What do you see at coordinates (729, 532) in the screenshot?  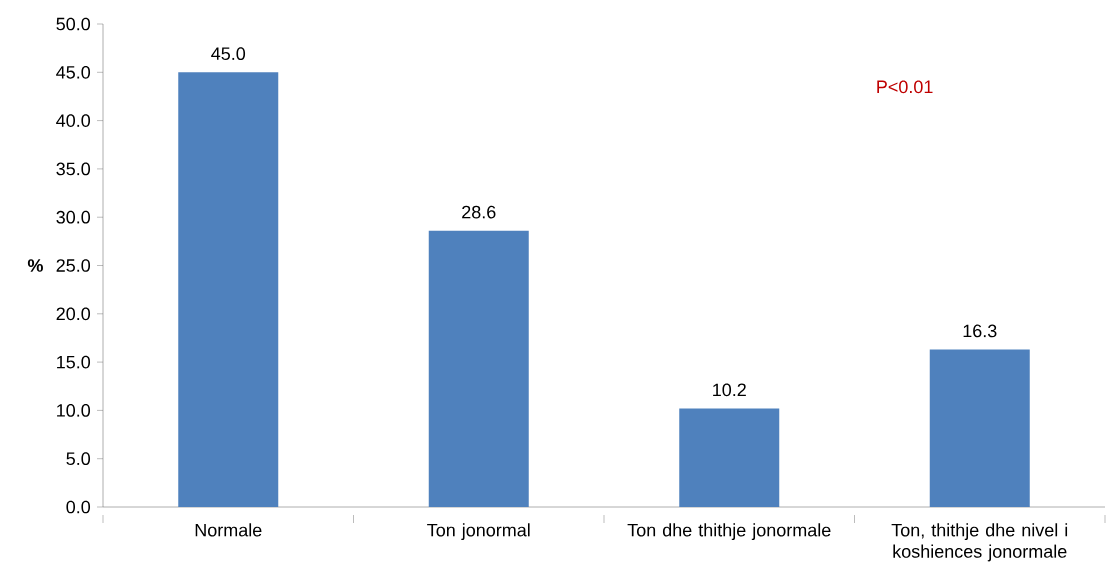 I see `x-tick-label: Ton dhe thithje jonormale` at bounding box center [729, 532].